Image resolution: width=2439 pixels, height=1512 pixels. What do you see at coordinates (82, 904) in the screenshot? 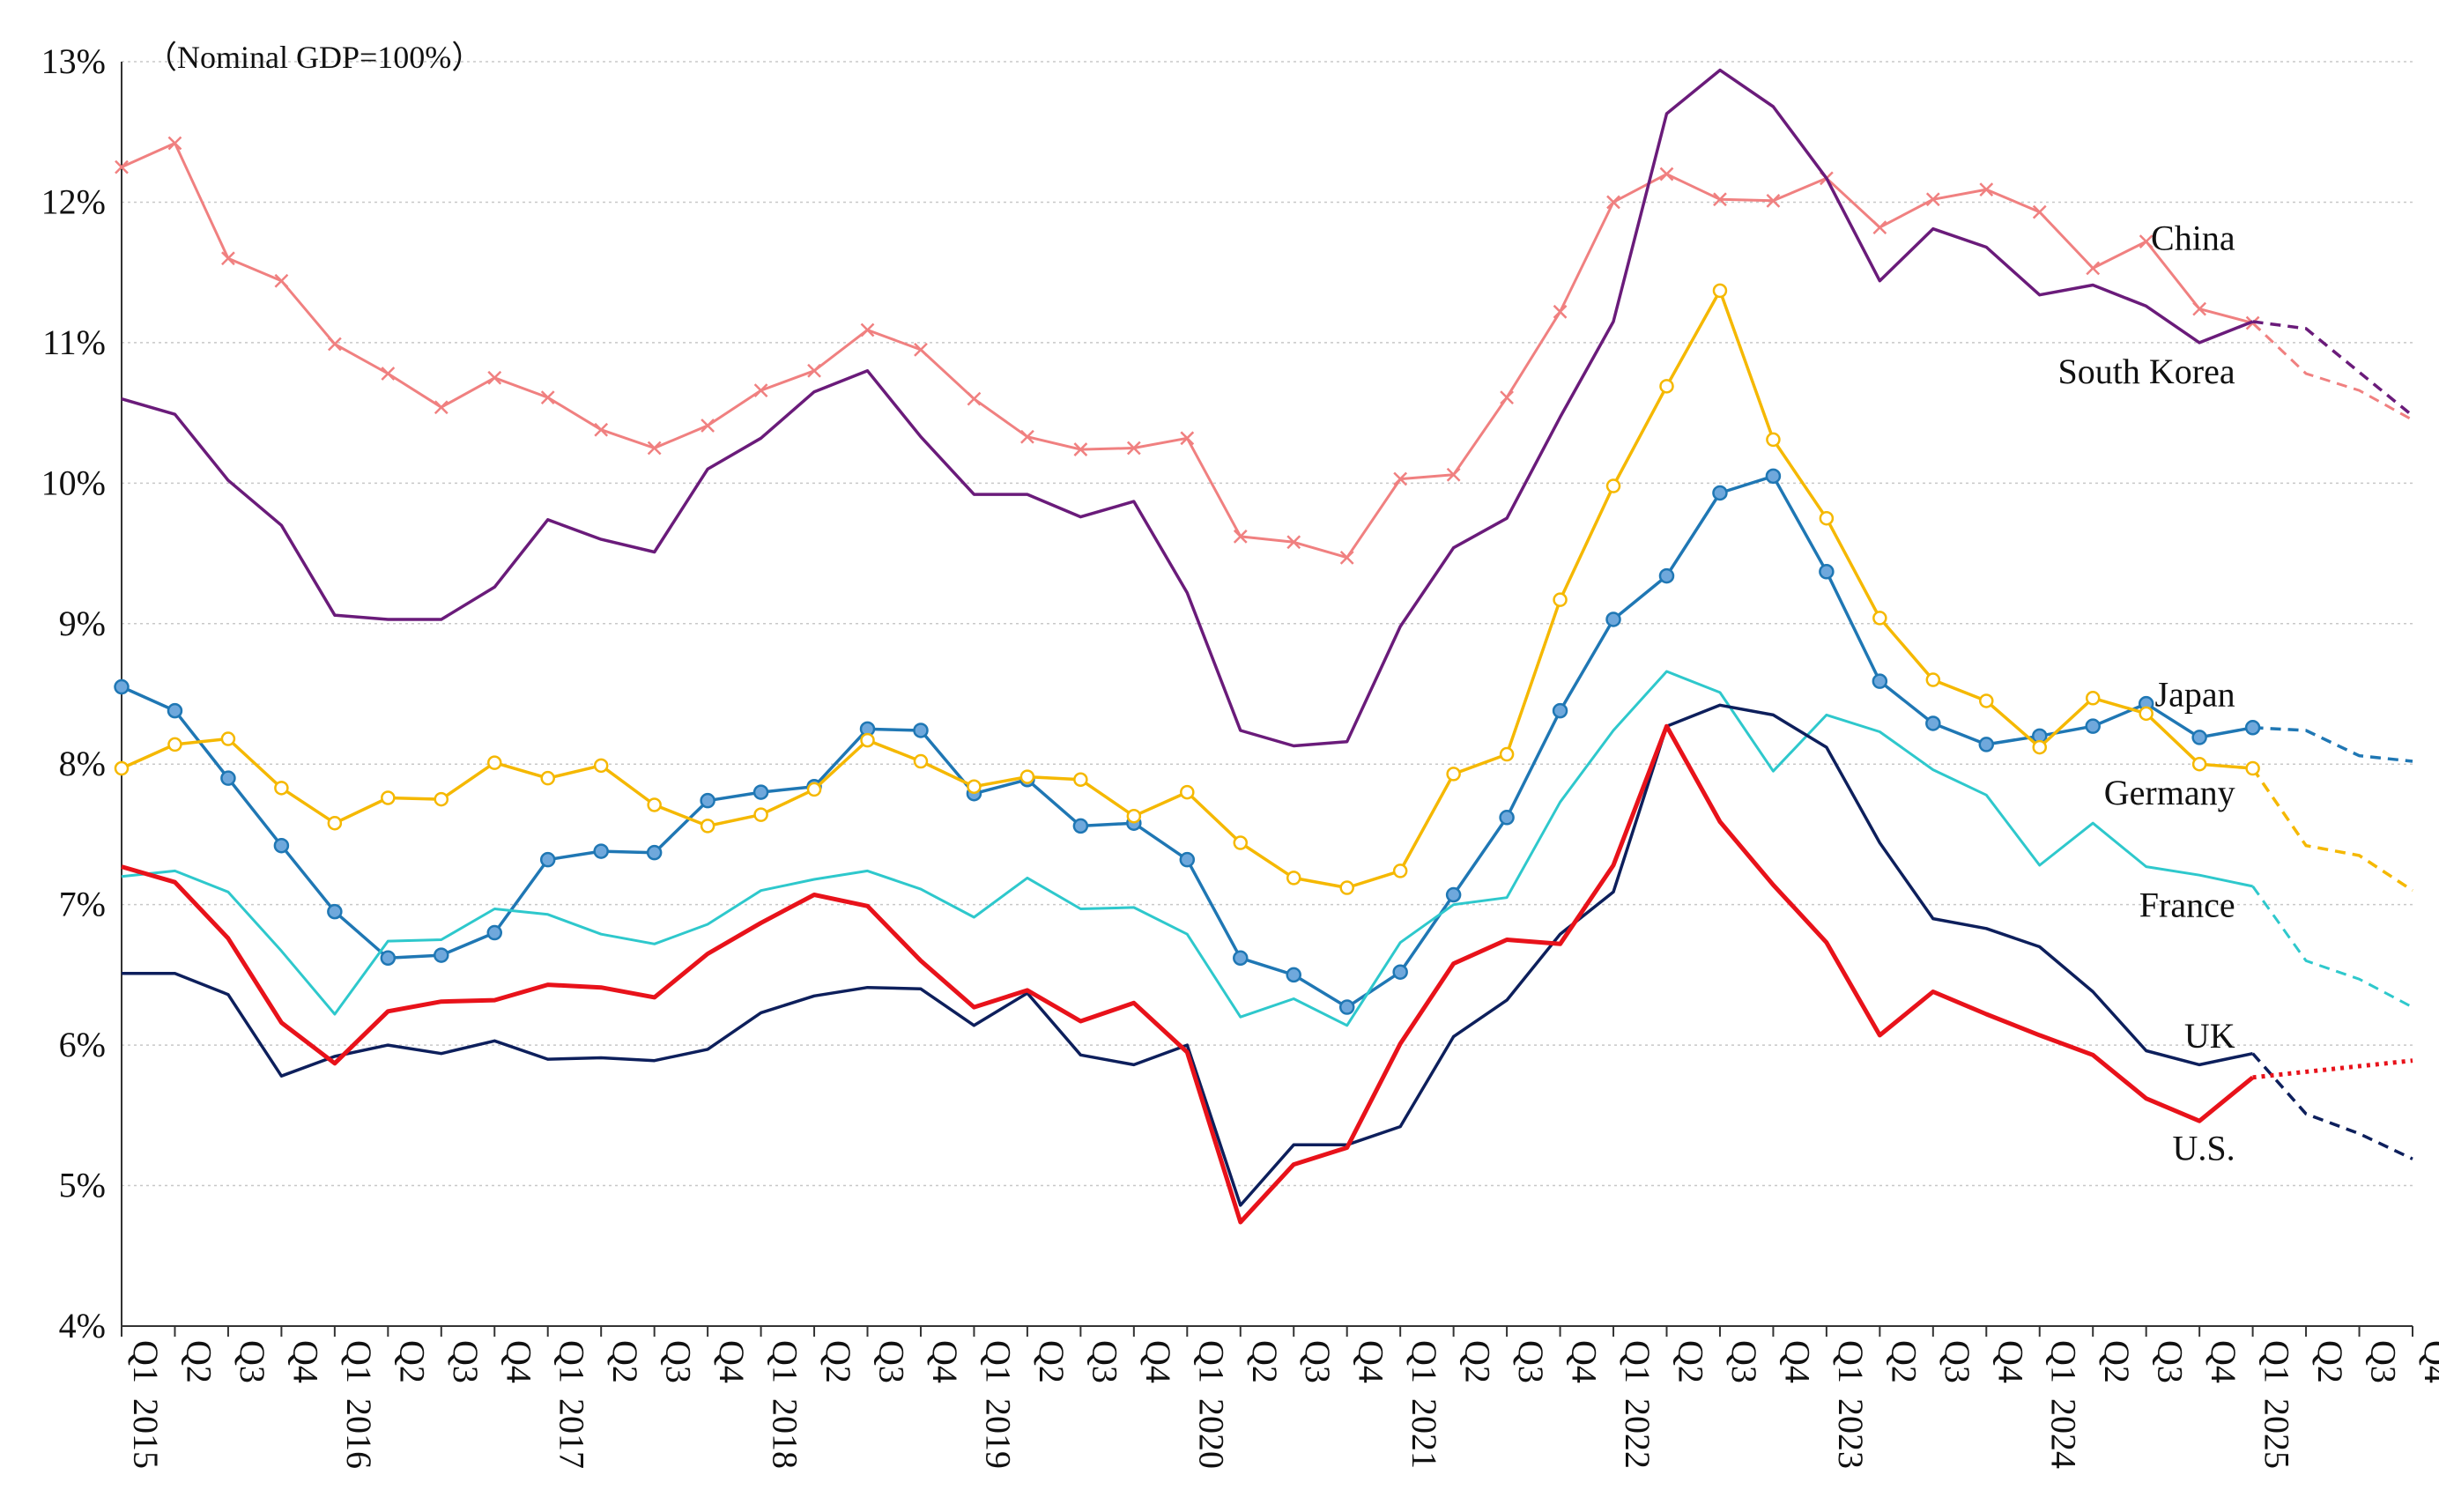
I see `y-tick-label: 7%` at bounding box center [82, 904].